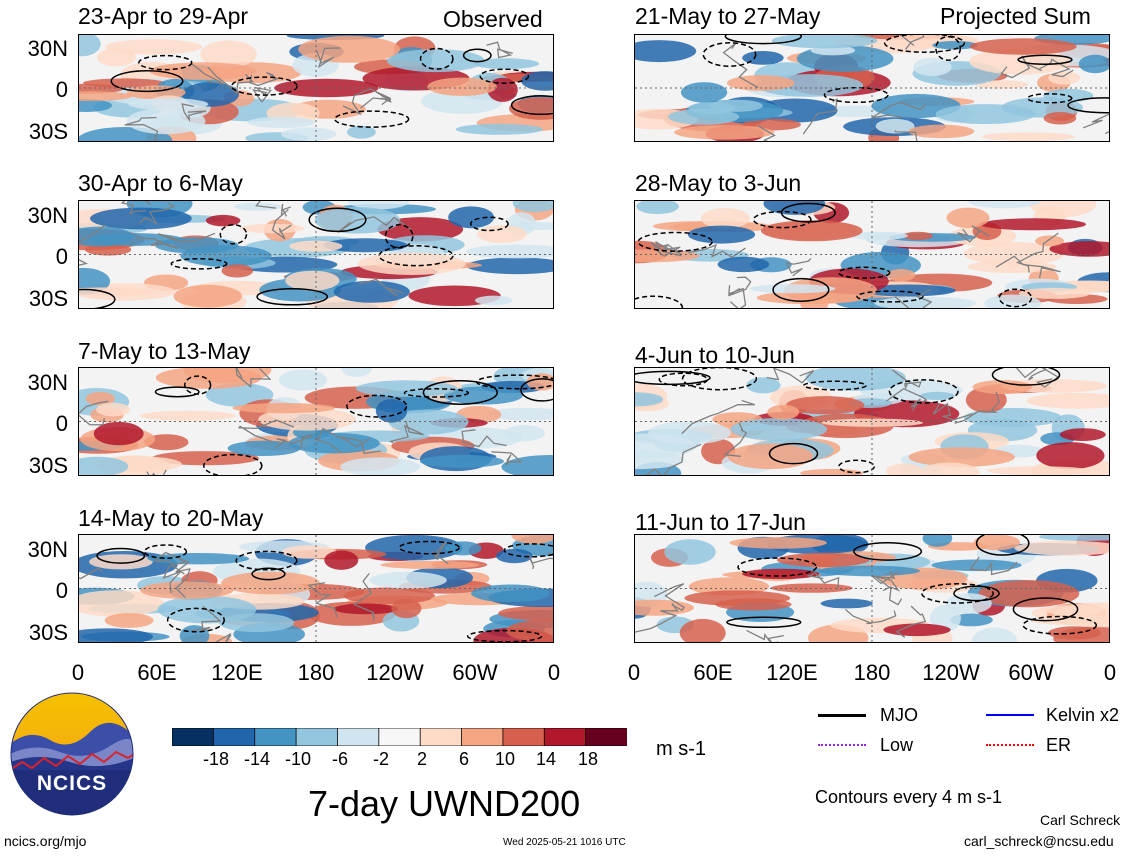 The width and height of the screenshot is (1135, 856). I want to click on colorbar-label: -2, so click(380, 759).